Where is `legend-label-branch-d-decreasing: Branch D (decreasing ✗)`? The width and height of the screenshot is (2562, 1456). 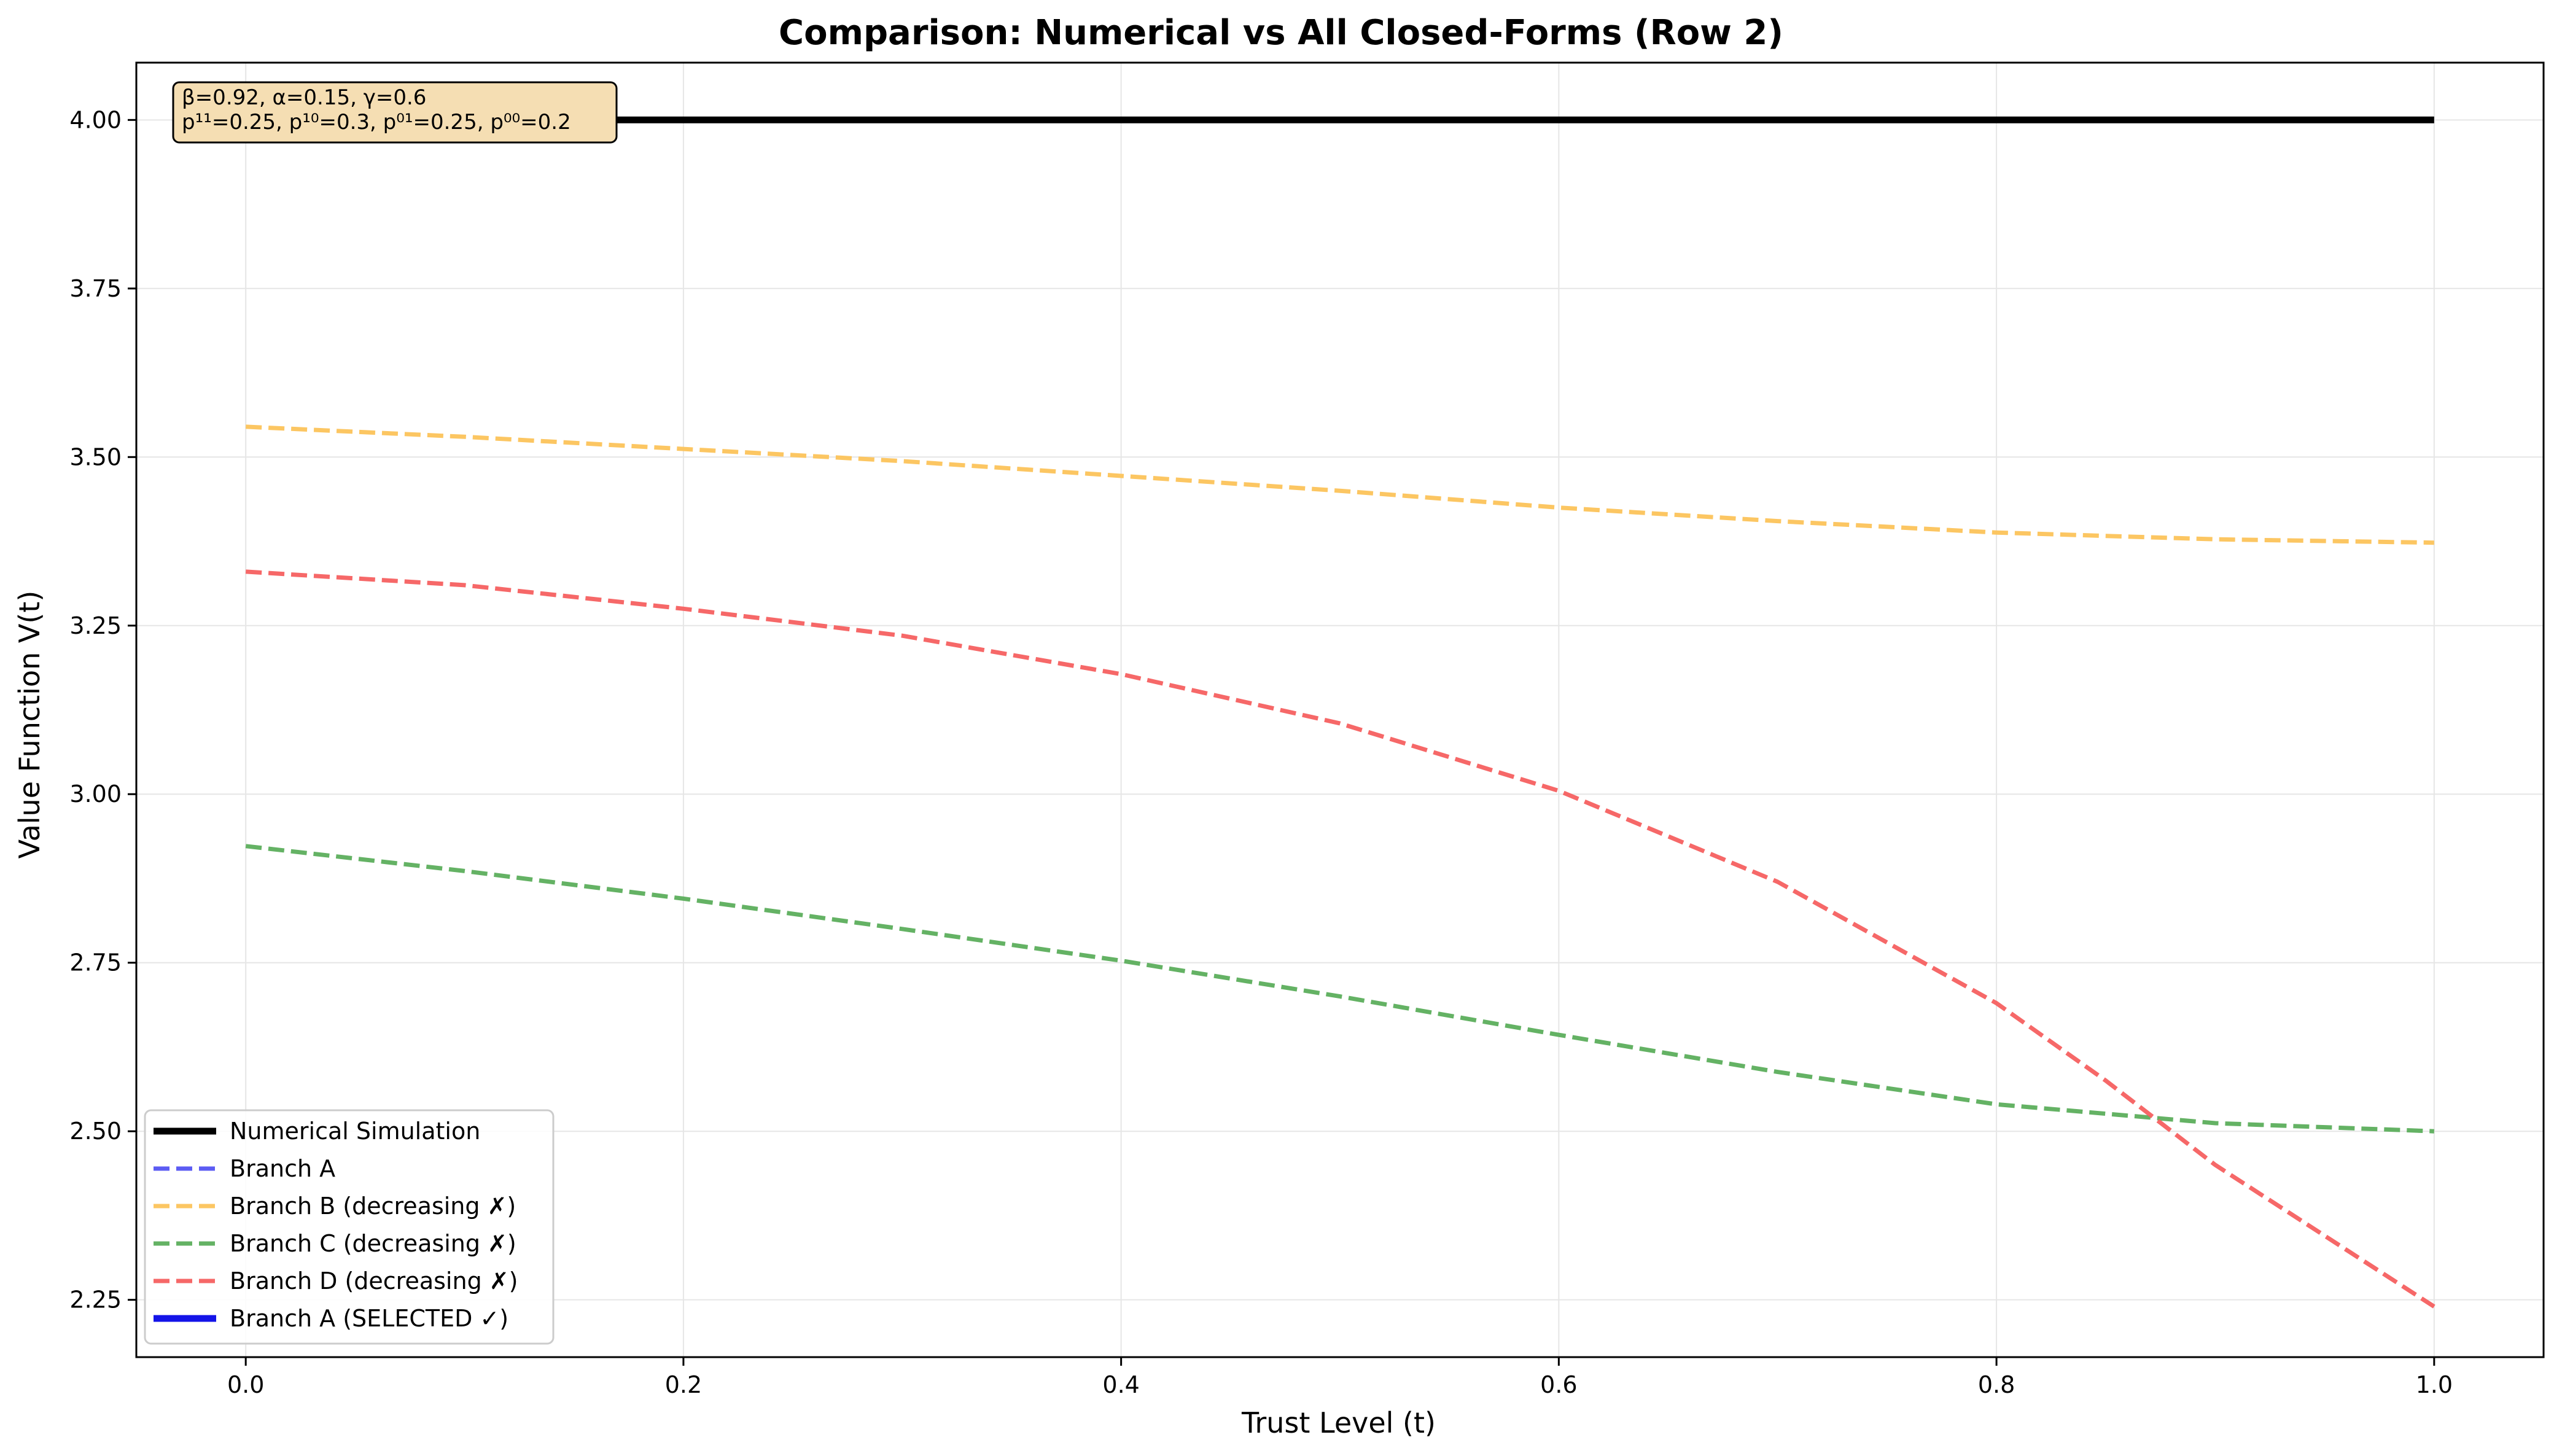 legend-label-branch-d-decreasing: Branch D (decreasing ✗) is located at coordinates (374, 1280).